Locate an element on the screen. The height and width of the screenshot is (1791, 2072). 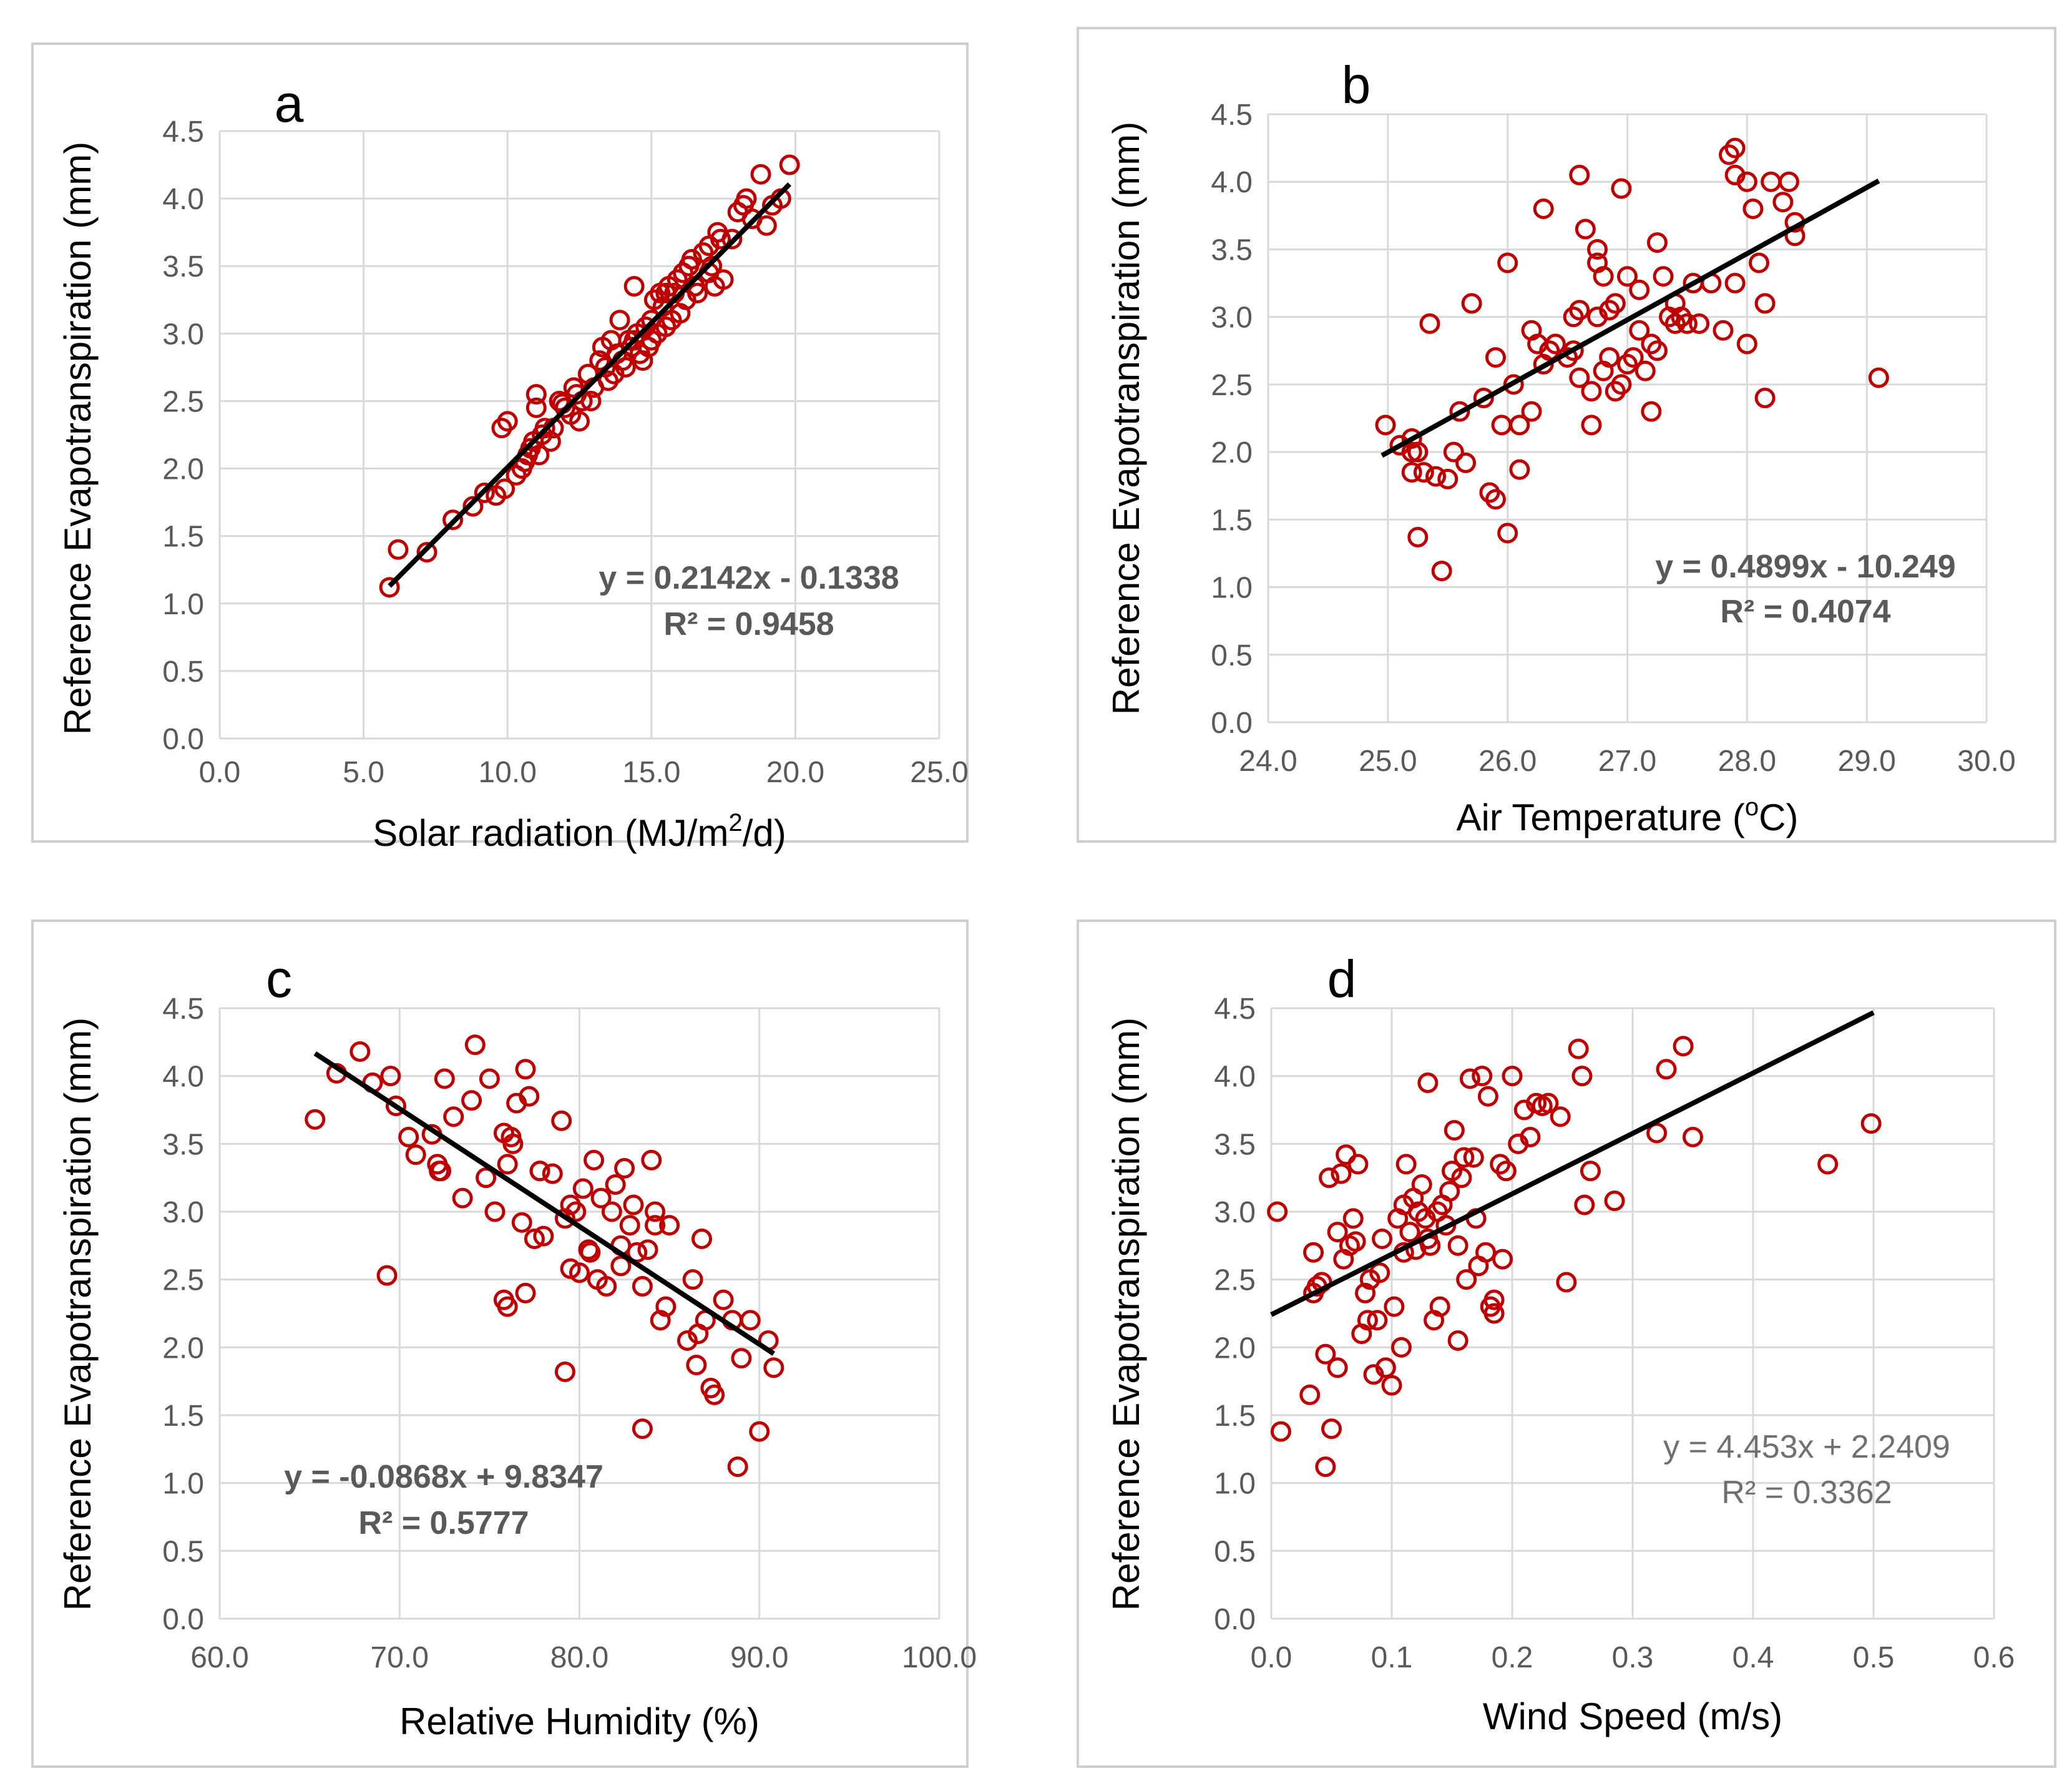
r-squared: R² = 0.5777 is located at coordinates (443, 1523).